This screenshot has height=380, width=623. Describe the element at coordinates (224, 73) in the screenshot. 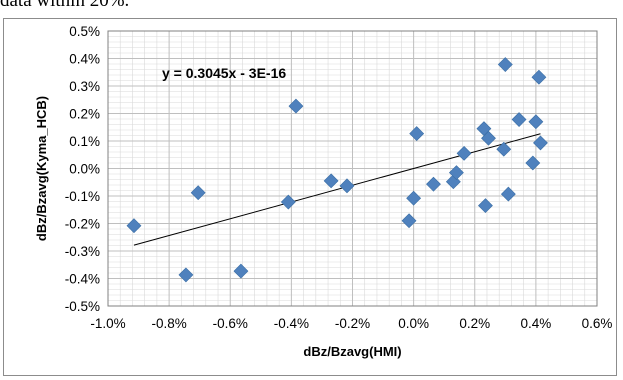

I see `trendline-equation-label: y = 0.3045x - 3E-16` at that location.